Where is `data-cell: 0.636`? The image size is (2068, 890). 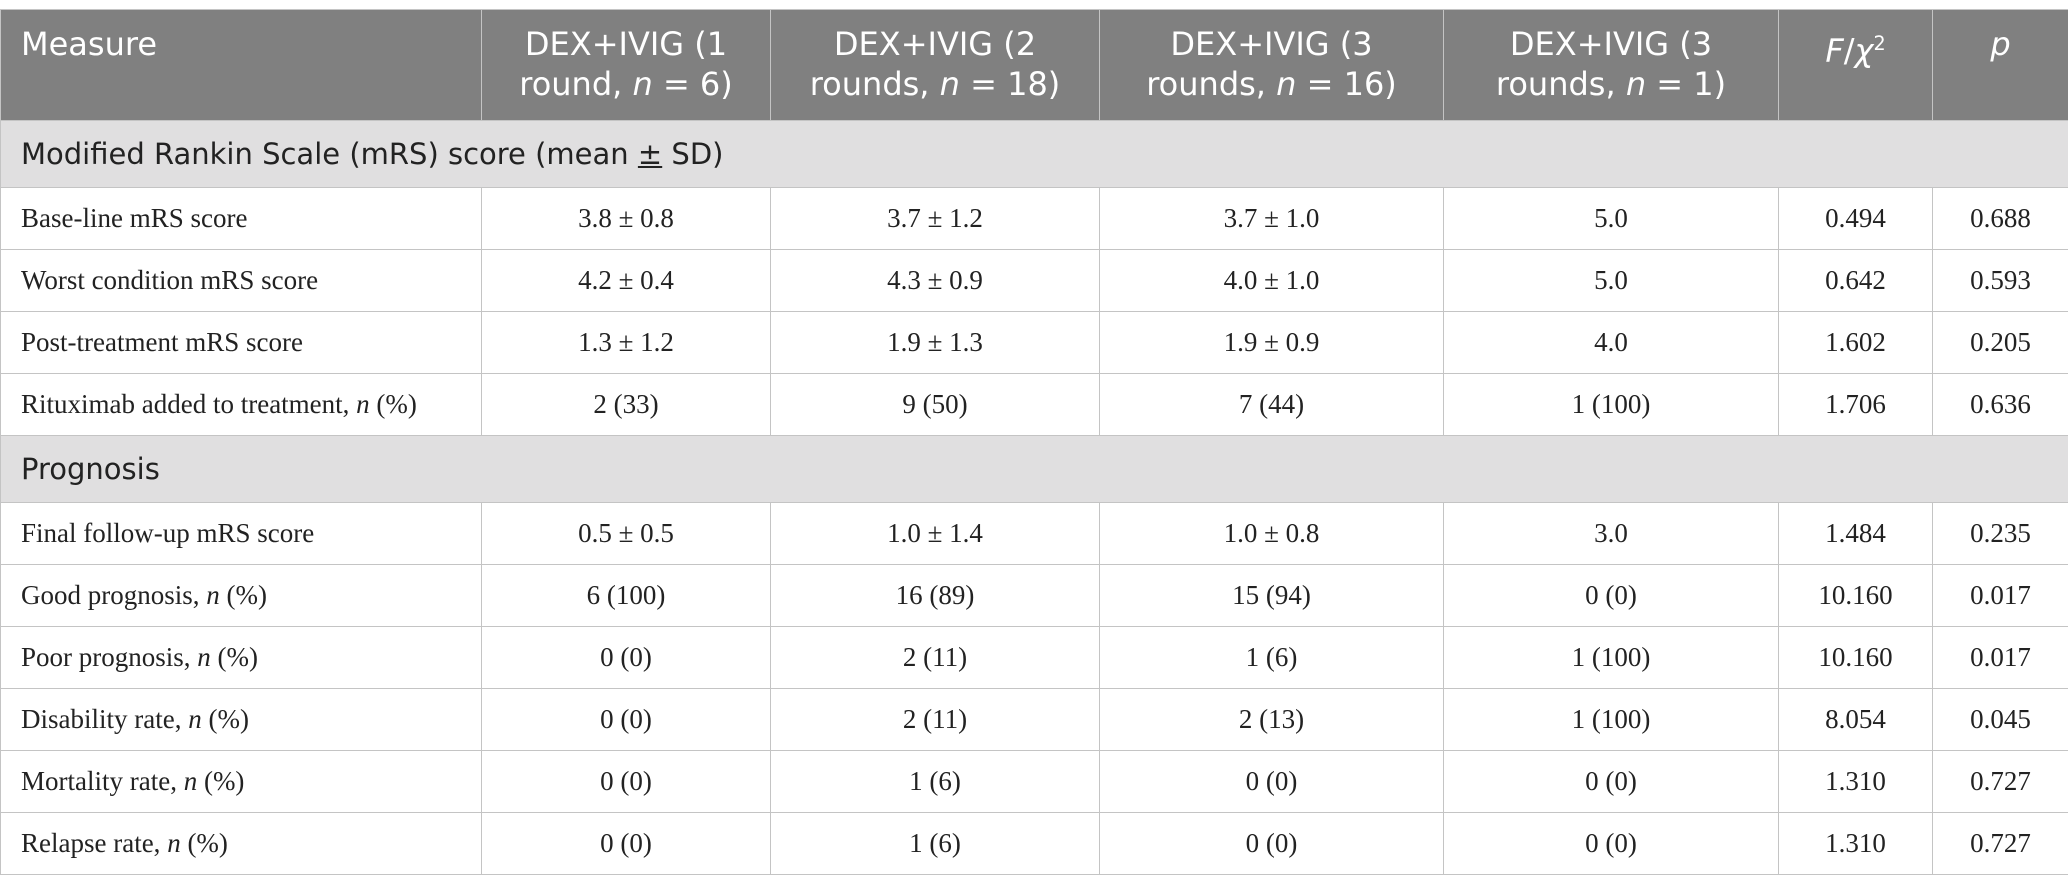
data-cell: 0.636 is located at coordinates (2000, 405).